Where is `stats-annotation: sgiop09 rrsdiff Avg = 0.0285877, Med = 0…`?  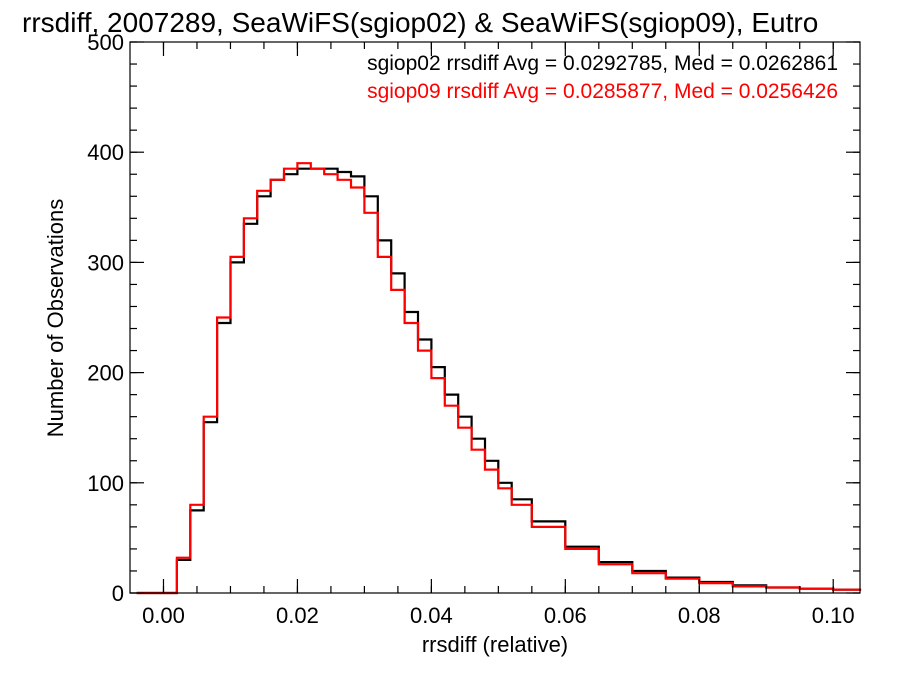 stats-annotation: sgiop09 rrsdiff Avg = 0.0285877, Med = 0… is located at coordinates (602, 91).